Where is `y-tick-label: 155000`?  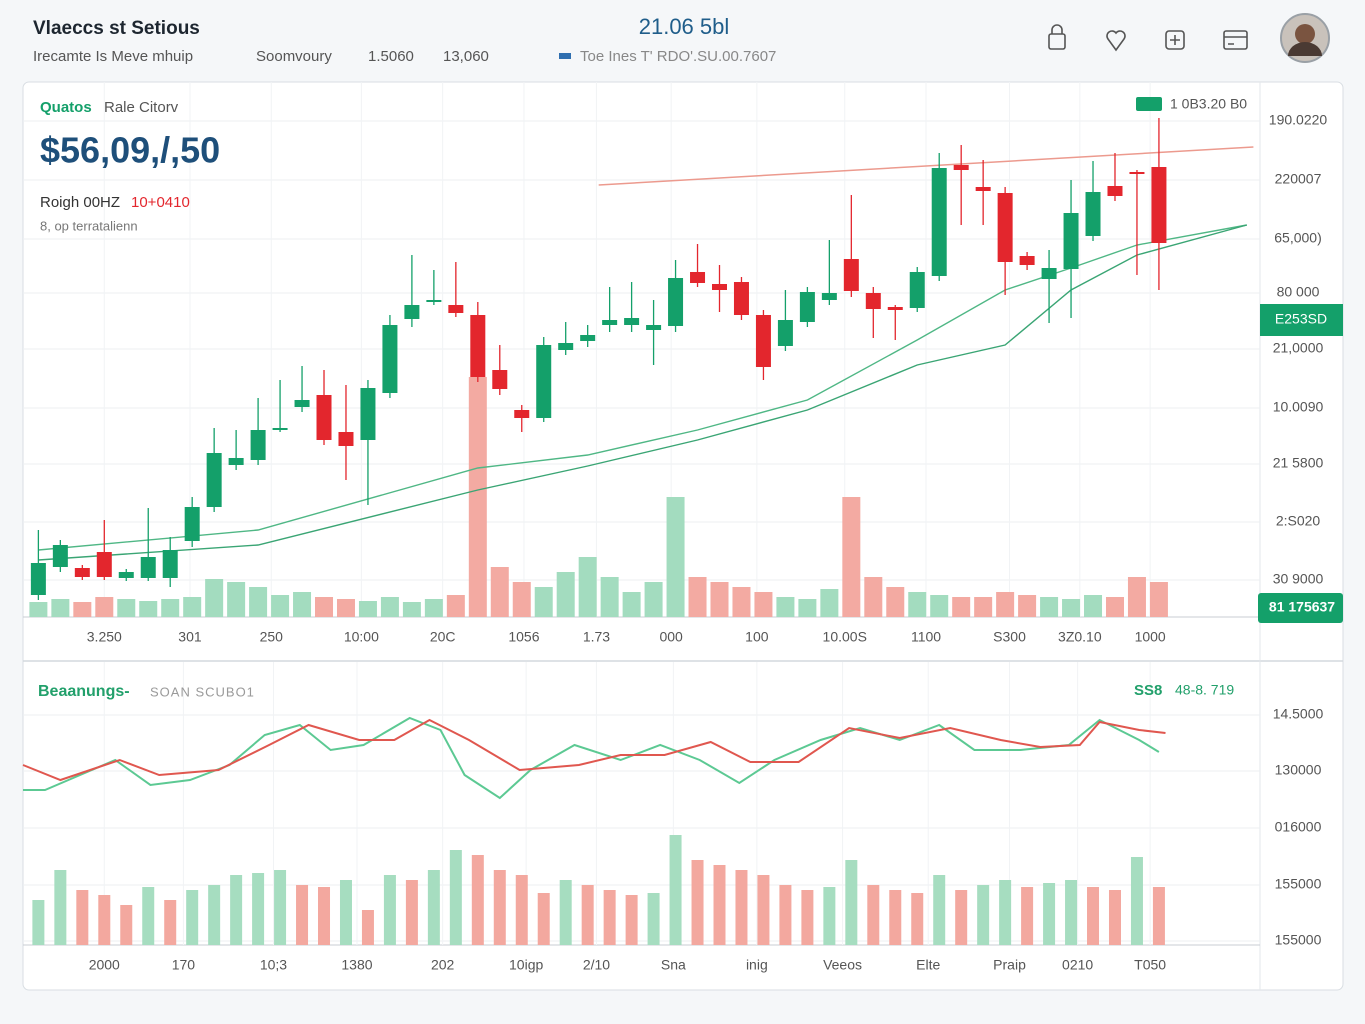 y-tick-label: 155000 is located at coordinates (1298, 884).